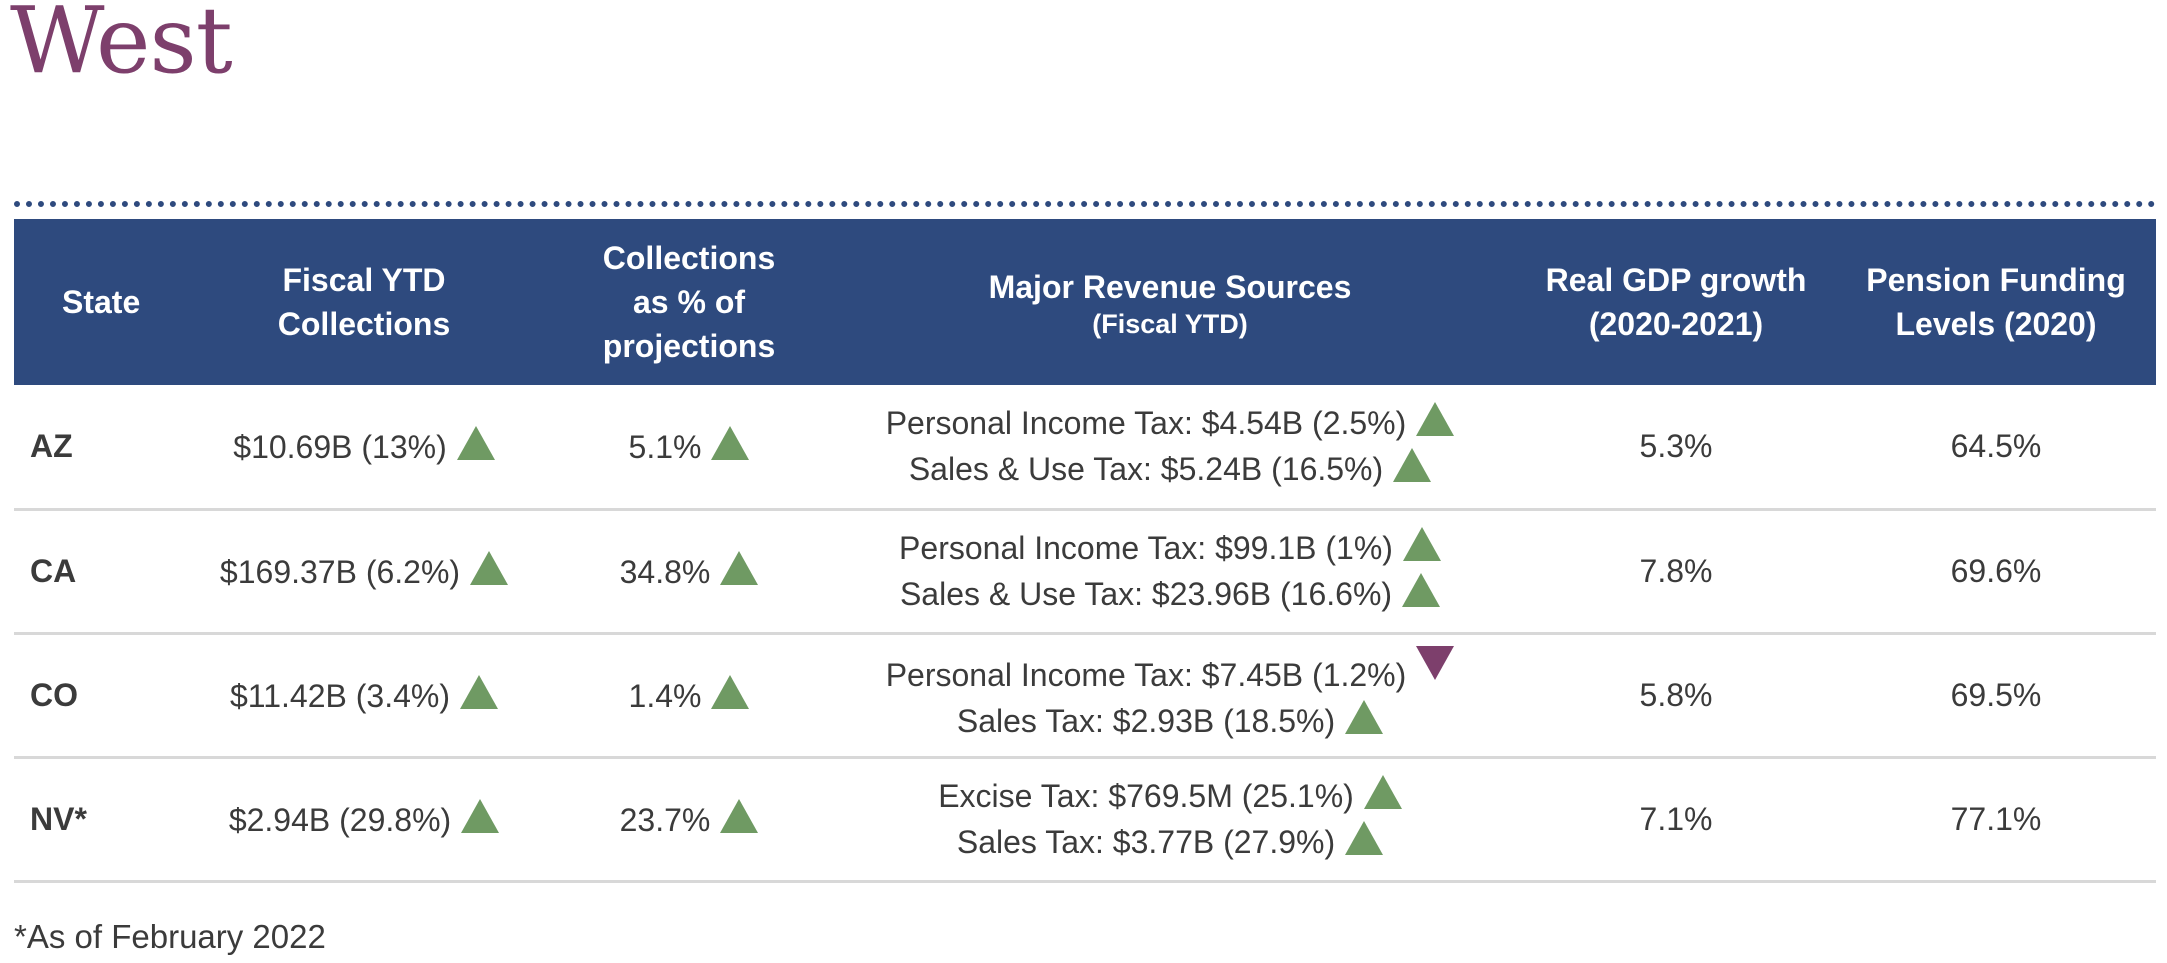 The height and width of the screenshot is (963, 2167). Describe the element at coordinates (170, 936) in the screenshot. I see `footnote: *As of February 2022` at that location.